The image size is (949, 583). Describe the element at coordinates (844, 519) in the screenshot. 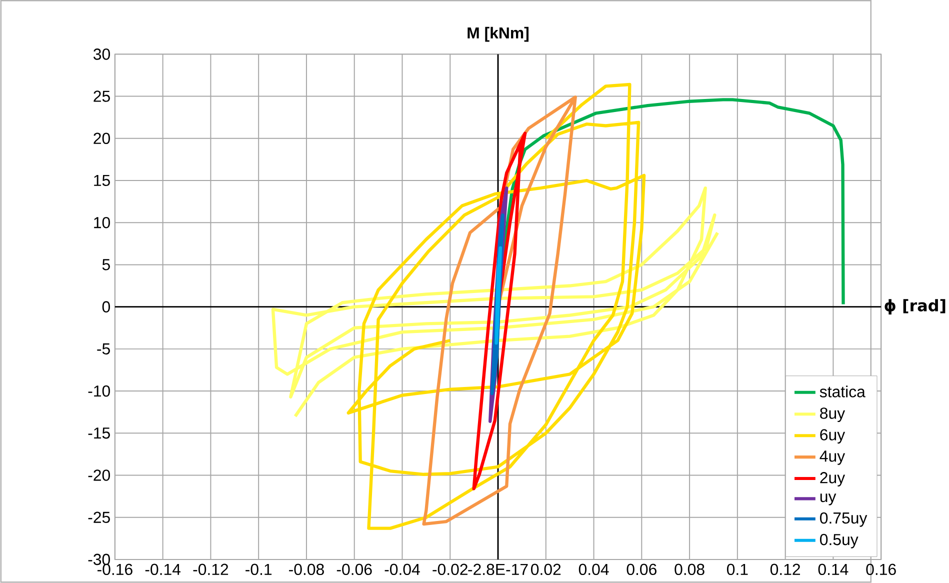

I see `legend-label: 0.75uy` at that location.